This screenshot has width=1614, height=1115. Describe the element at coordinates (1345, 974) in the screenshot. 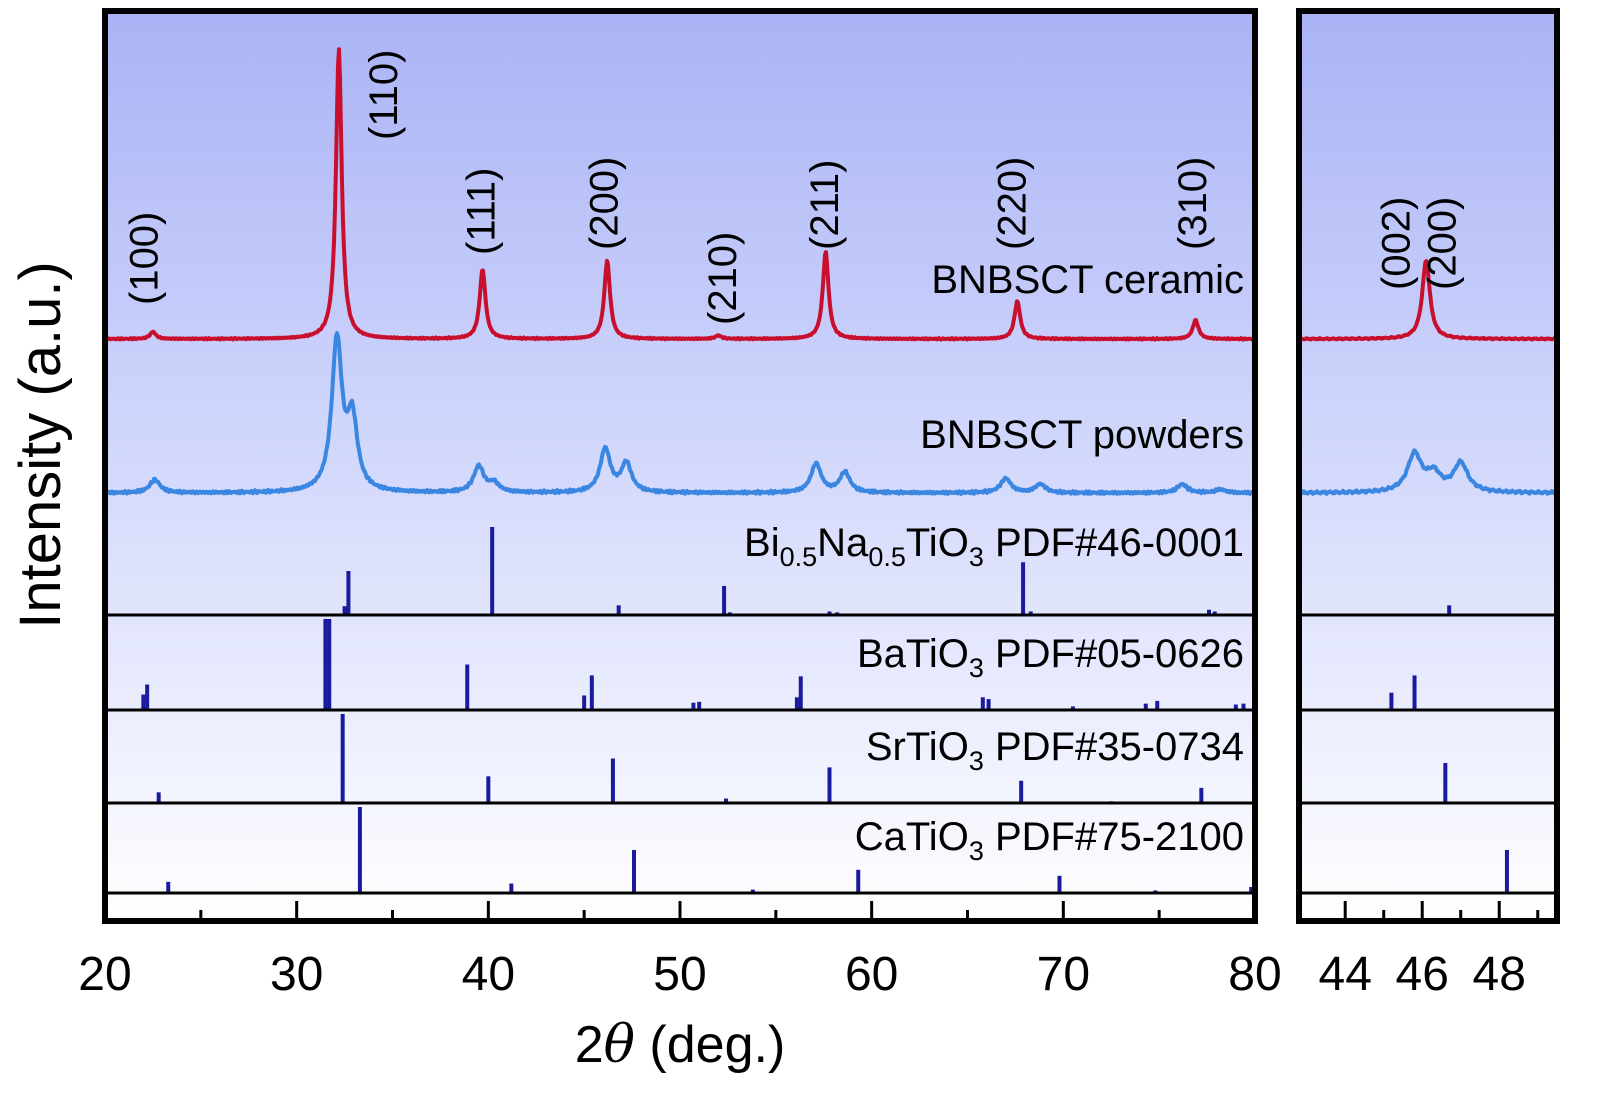

I see `zoom-x-tick-label: 44` at that location.